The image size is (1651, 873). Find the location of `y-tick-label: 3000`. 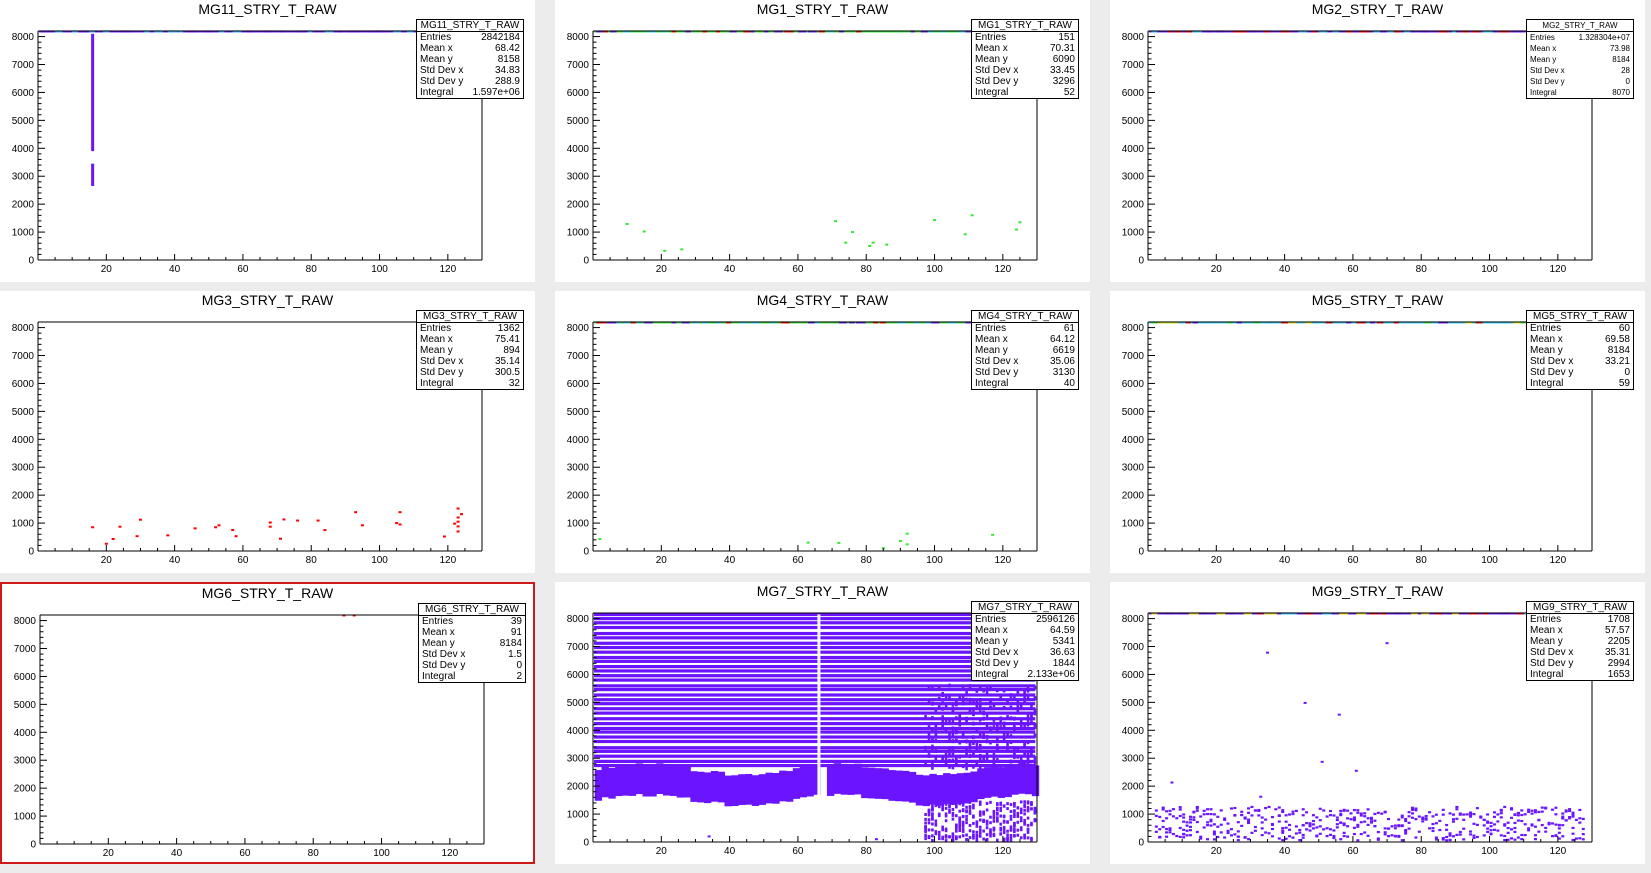

y-tick-label: 3000 is located at coordinates (578, 468).